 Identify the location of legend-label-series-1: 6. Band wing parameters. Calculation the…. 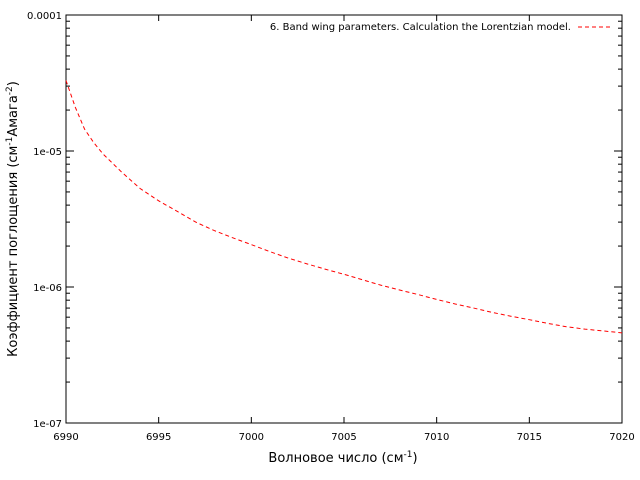
(420, 27).